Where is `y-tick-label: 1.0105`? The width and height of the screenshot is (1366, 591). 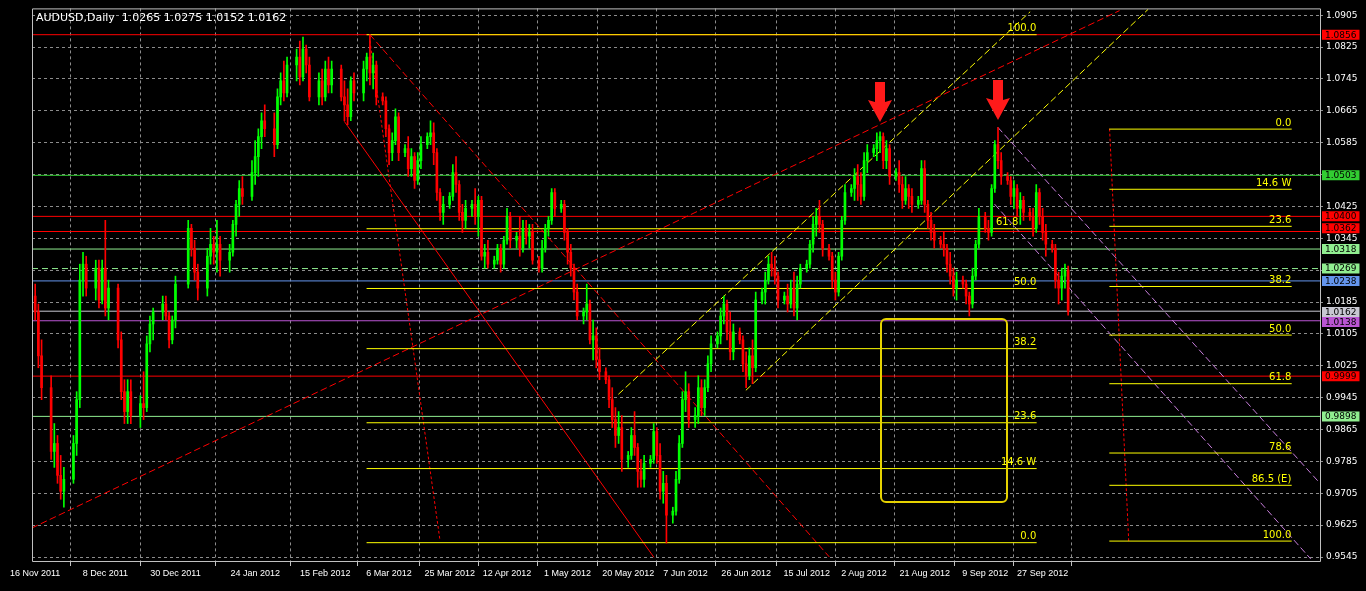
y-tick-label: 1.0105 is located at coordinates (1342, 333).